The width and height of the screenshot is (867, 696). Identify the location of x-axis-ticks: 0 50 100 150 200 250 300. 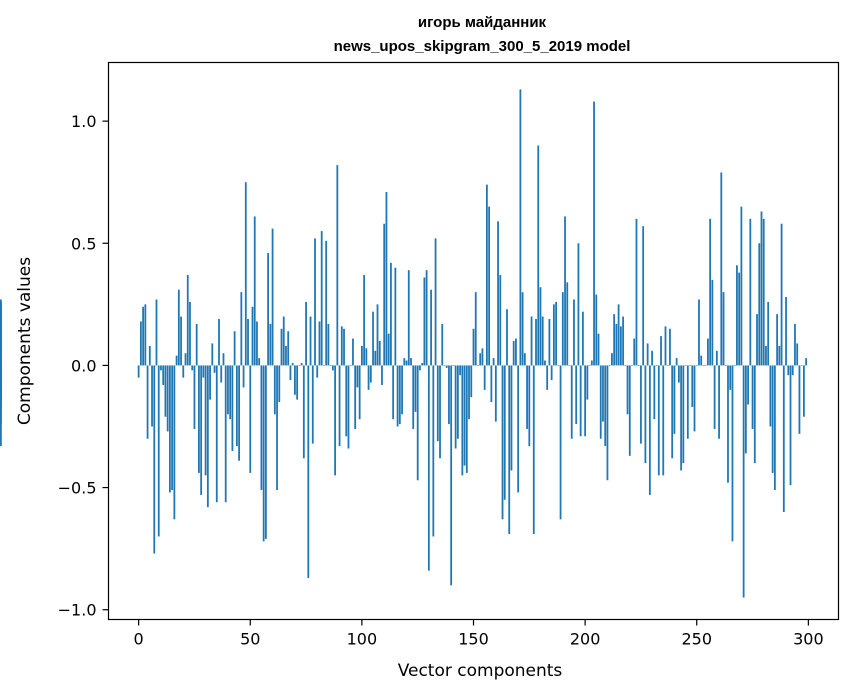
(479, 634).